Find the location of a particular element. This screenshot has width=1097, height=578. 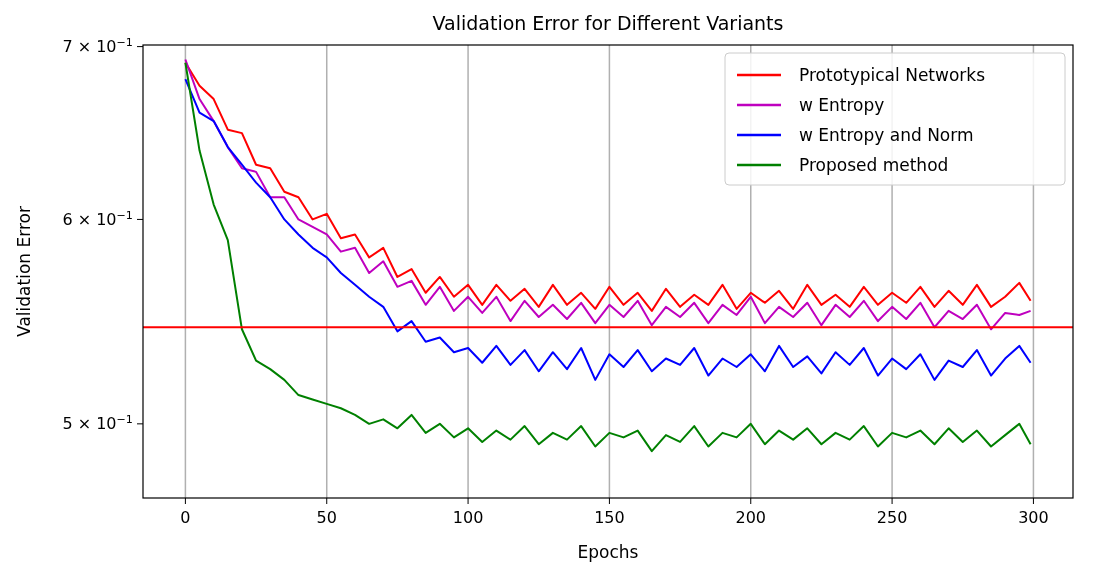

x-tick-label: 0 is located at coordinates (185, 517).